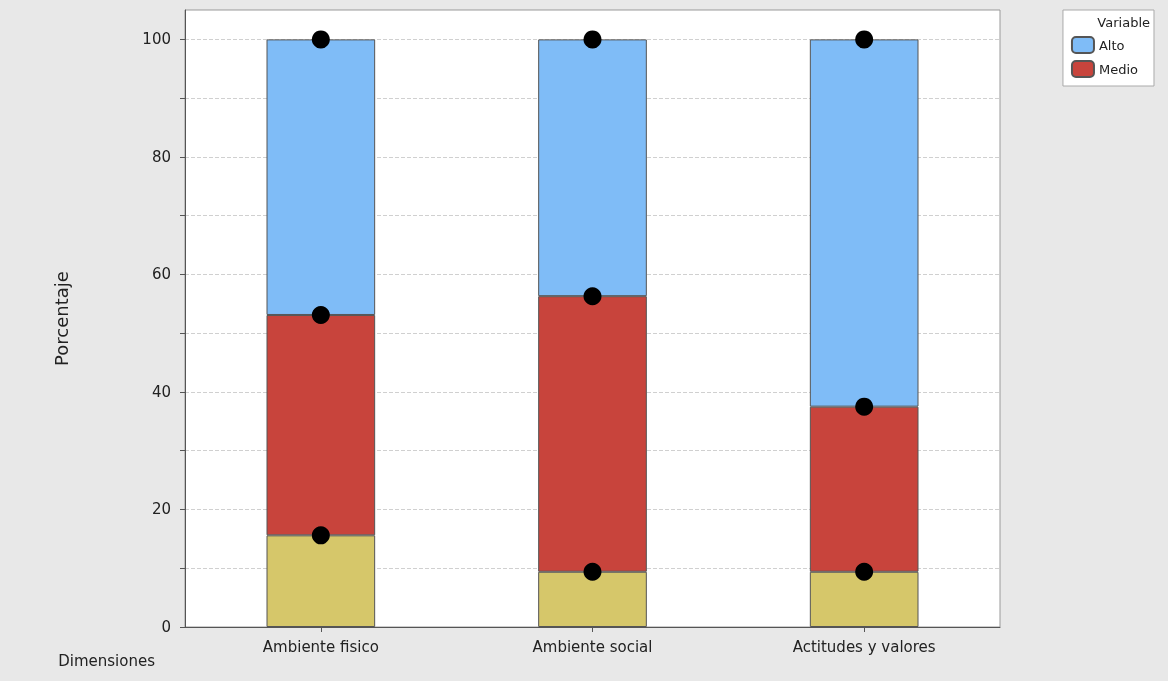 The width and height of the screenshot is (1168, 681). I want to click on x-tick-label: Ambiente social, so click(592, 646).